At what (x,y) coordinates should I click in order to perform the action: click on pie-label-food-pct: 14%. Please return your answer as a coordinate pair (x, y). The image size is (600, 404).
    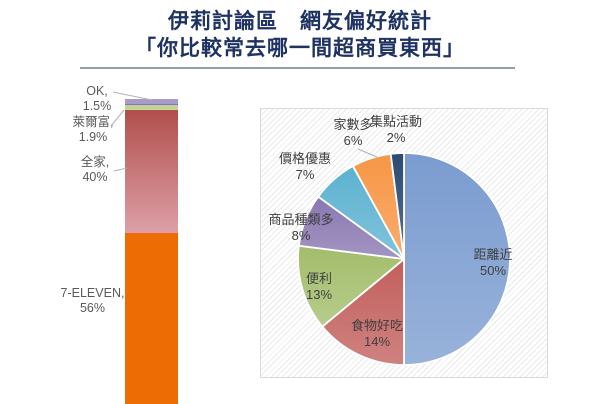
    Looking at the image, I should click on (377, 341).